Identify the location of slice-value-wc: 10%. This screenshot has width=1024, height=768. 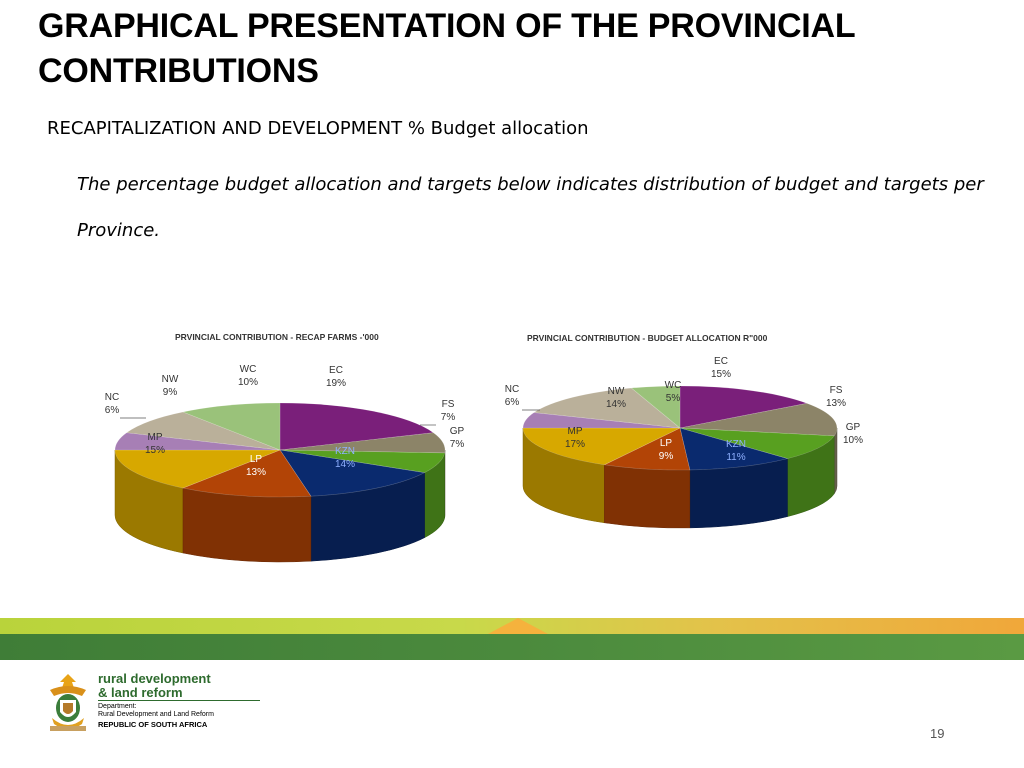
(248, 382).